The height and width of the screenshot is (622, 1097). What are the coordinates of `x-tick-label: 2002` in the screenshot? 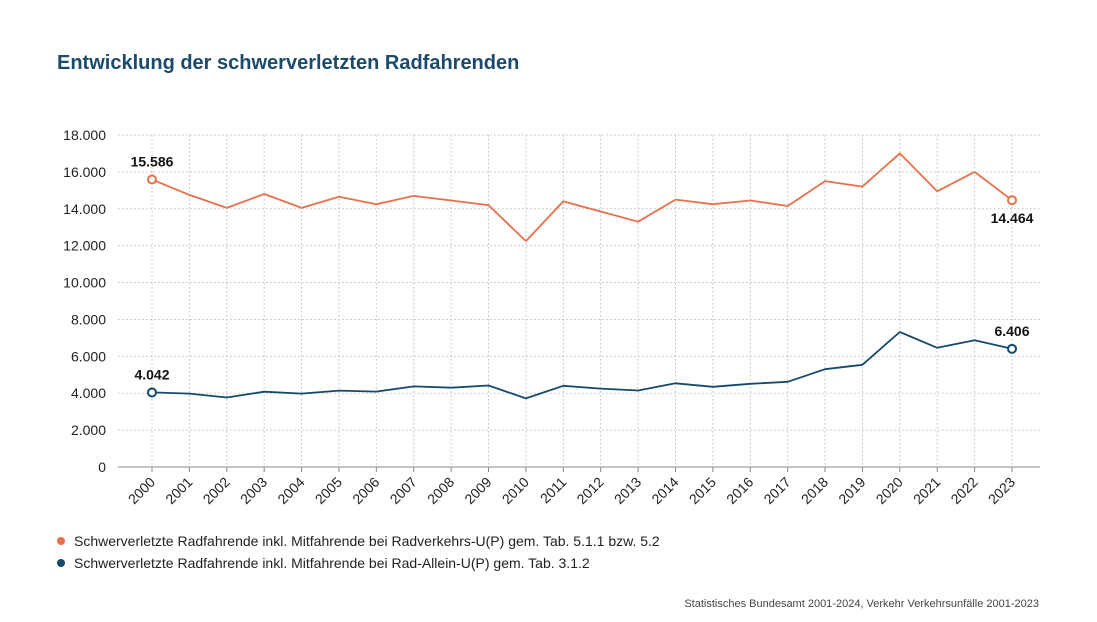 It's located at (216, 490).